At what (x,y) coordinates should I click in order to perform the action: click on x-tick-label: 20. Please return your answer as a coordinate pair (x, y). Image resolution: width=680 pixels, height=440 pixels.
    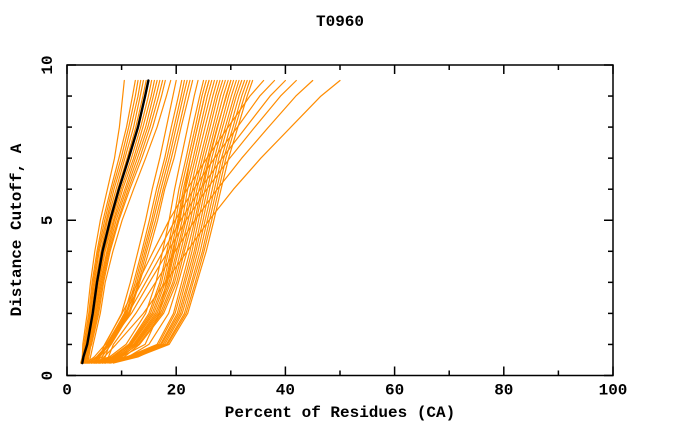
    Looking at the image, I should click on (176, 391).